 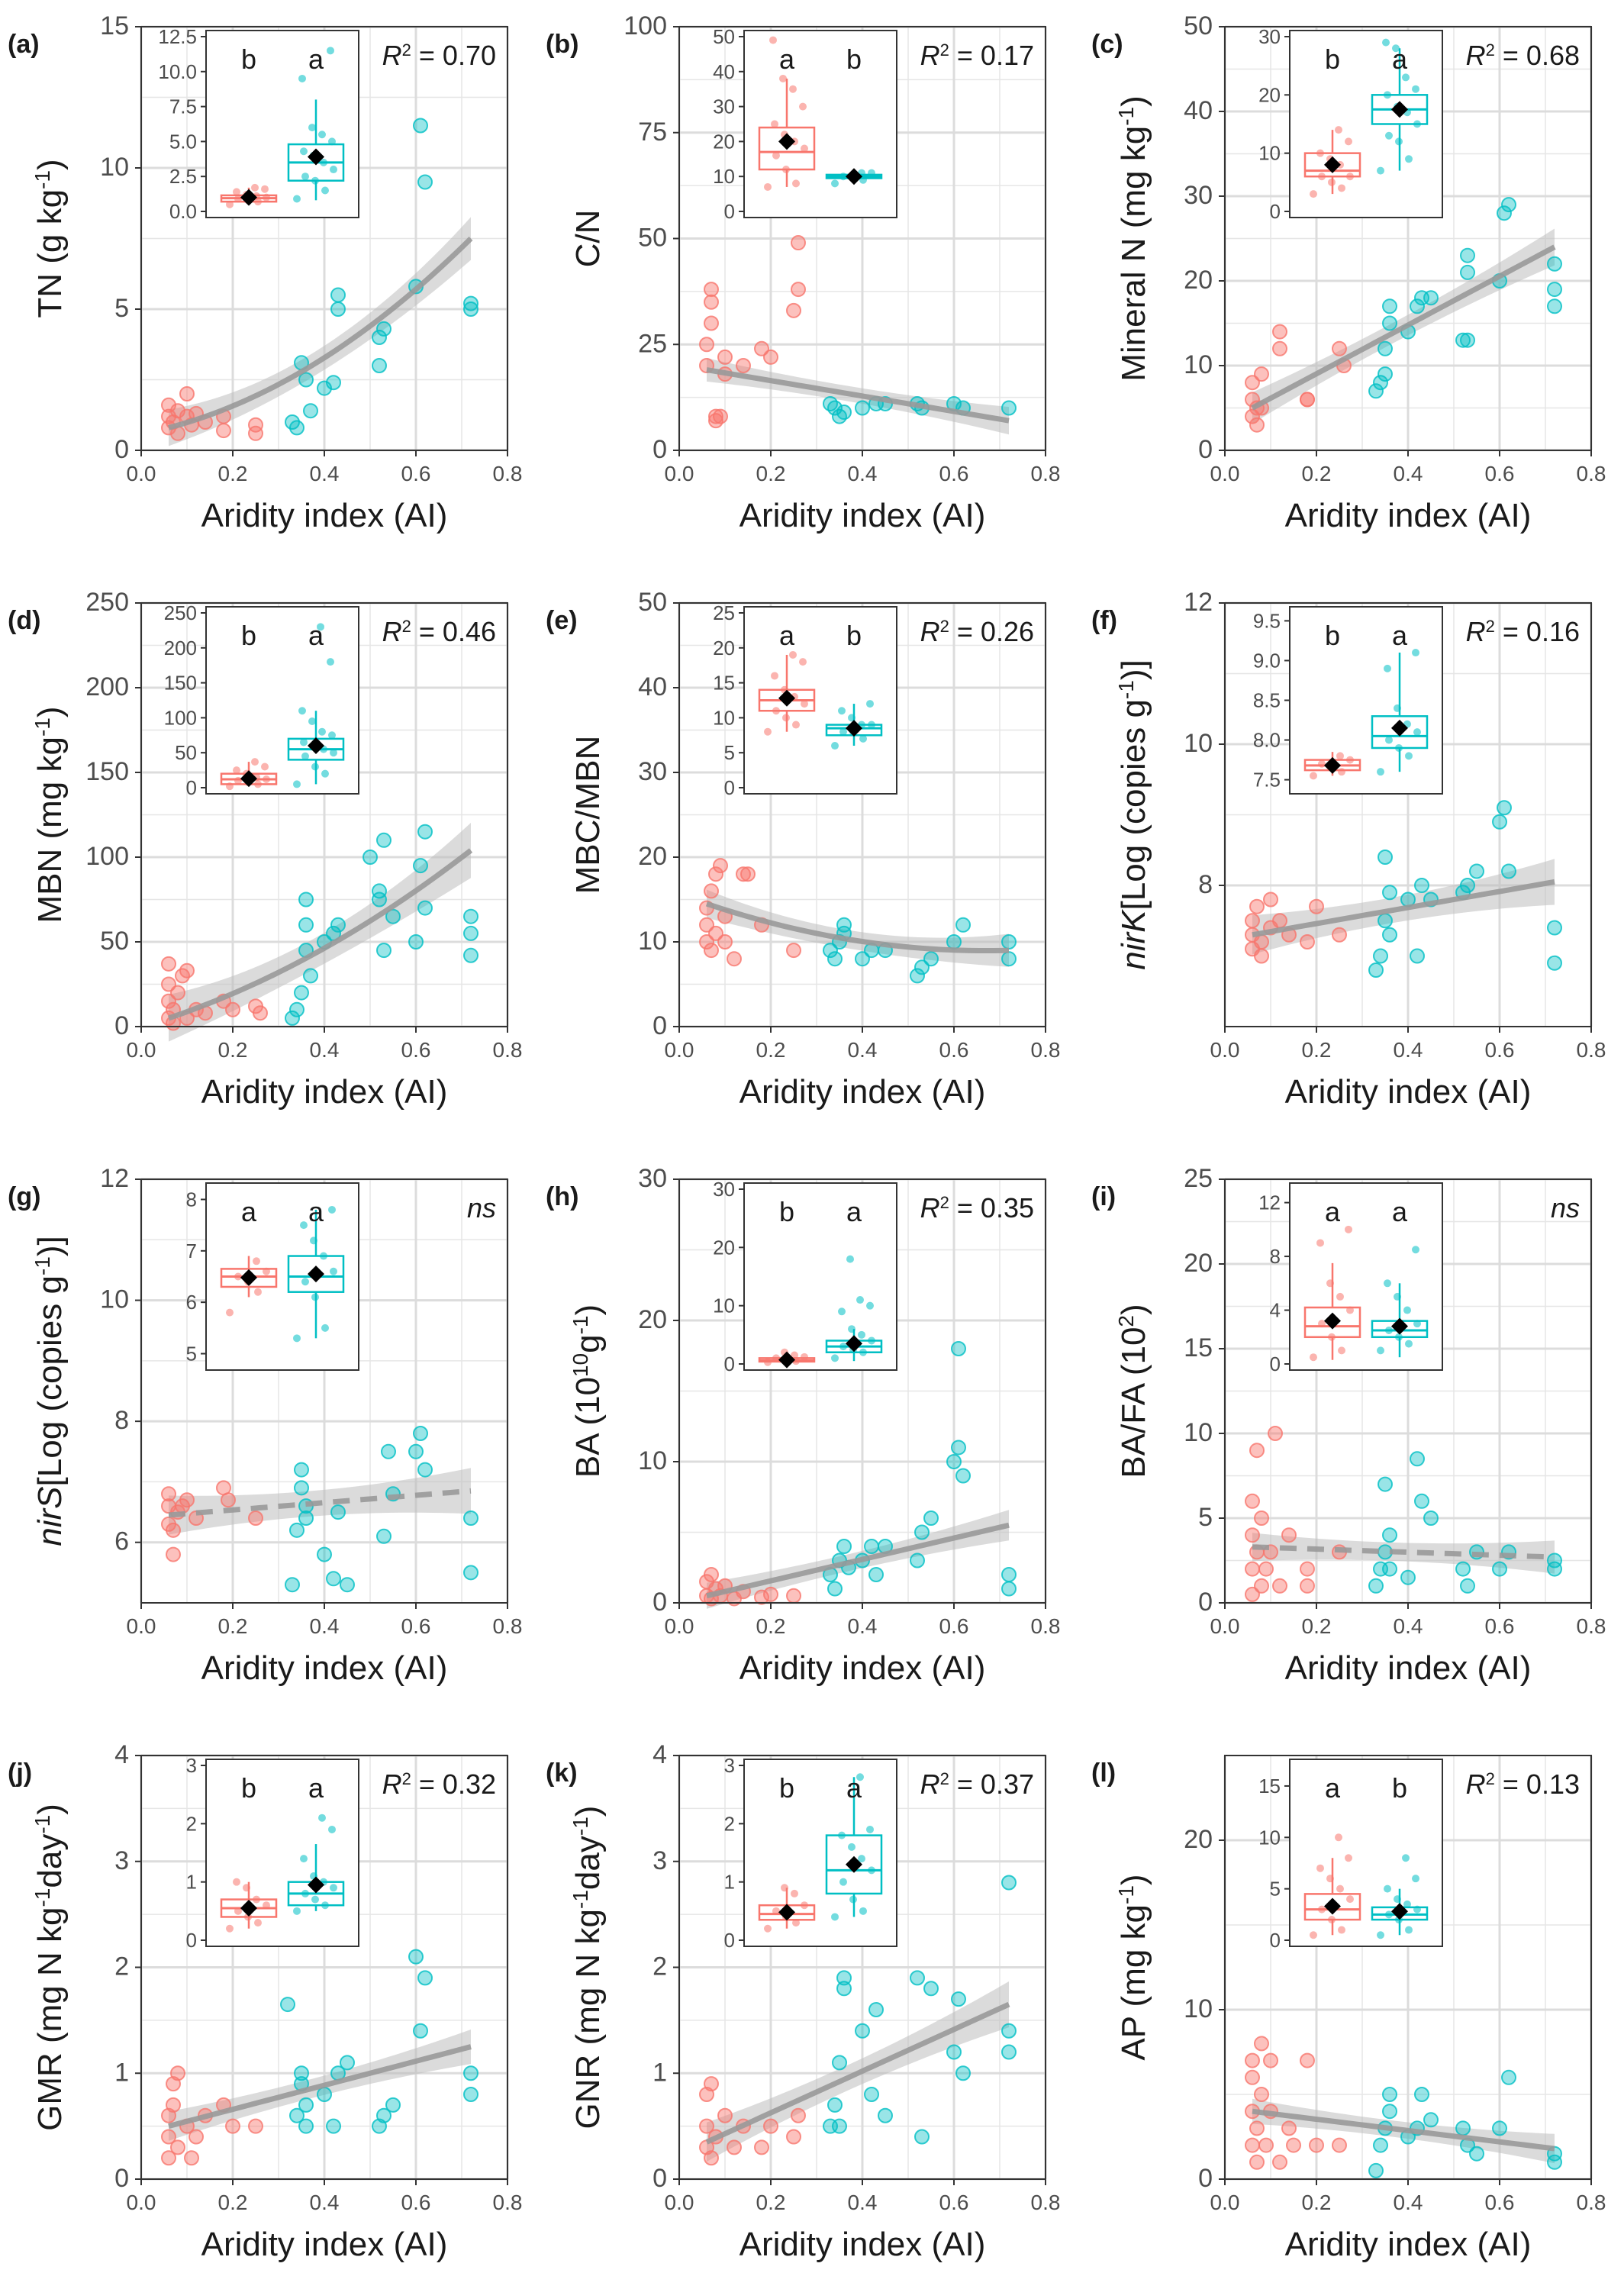 What do you see at coordinates (1523, 1784) in the screenshot?
I see `fit-statistic: R2 = 0.13` at bounding box center [1523, 1784].